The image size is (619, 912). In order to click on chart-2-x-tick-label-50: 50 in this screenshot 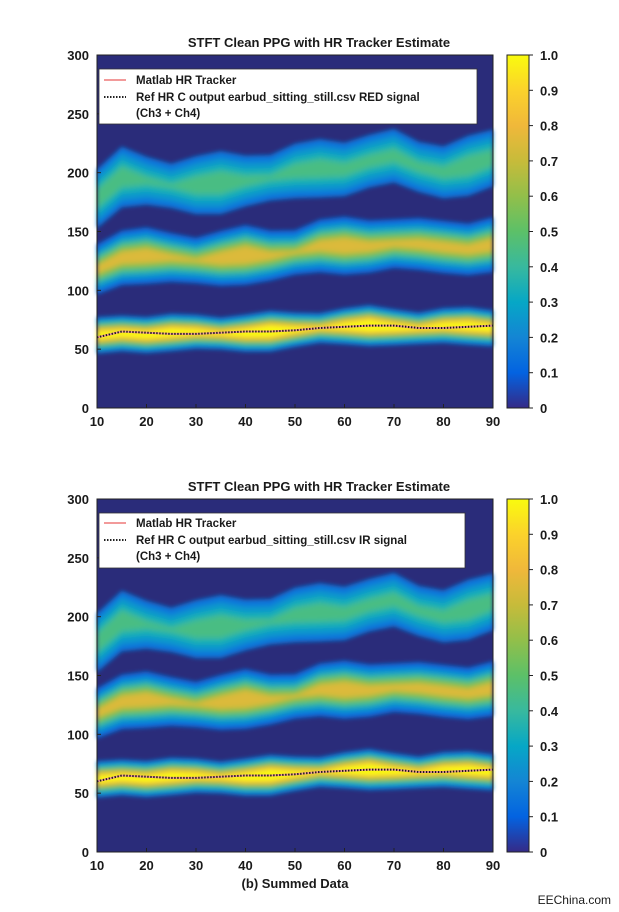, I will do `click(295, 865)`.